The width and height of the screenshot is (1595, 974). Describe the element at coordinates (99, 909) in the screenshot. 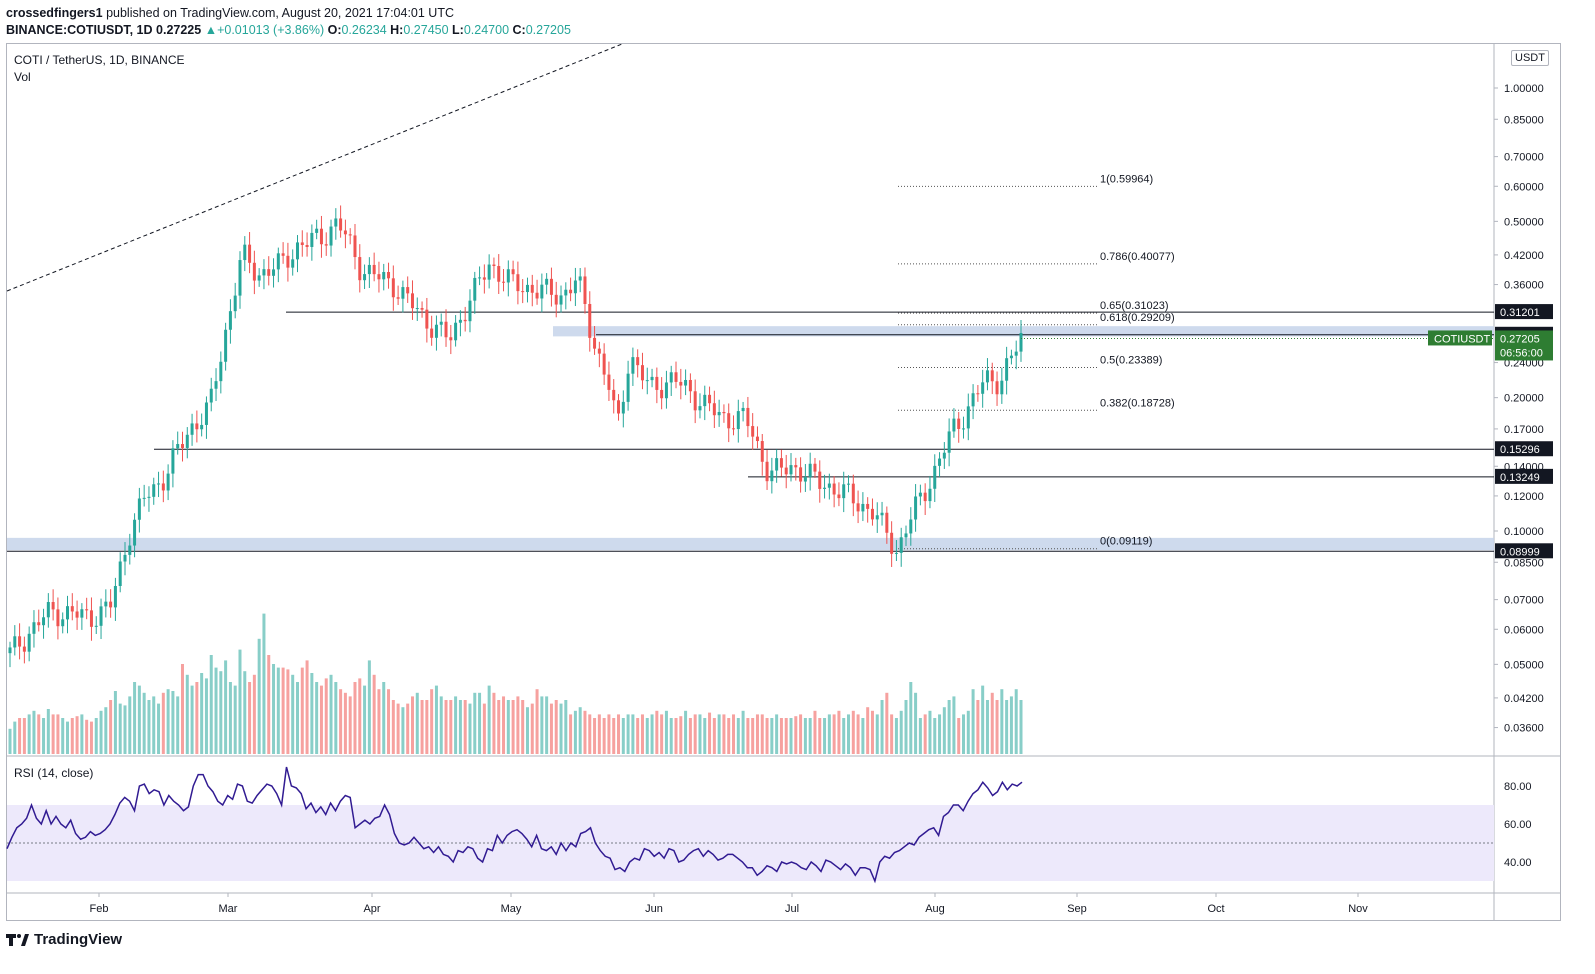

I see `time-tick-label: Feb` at that location.